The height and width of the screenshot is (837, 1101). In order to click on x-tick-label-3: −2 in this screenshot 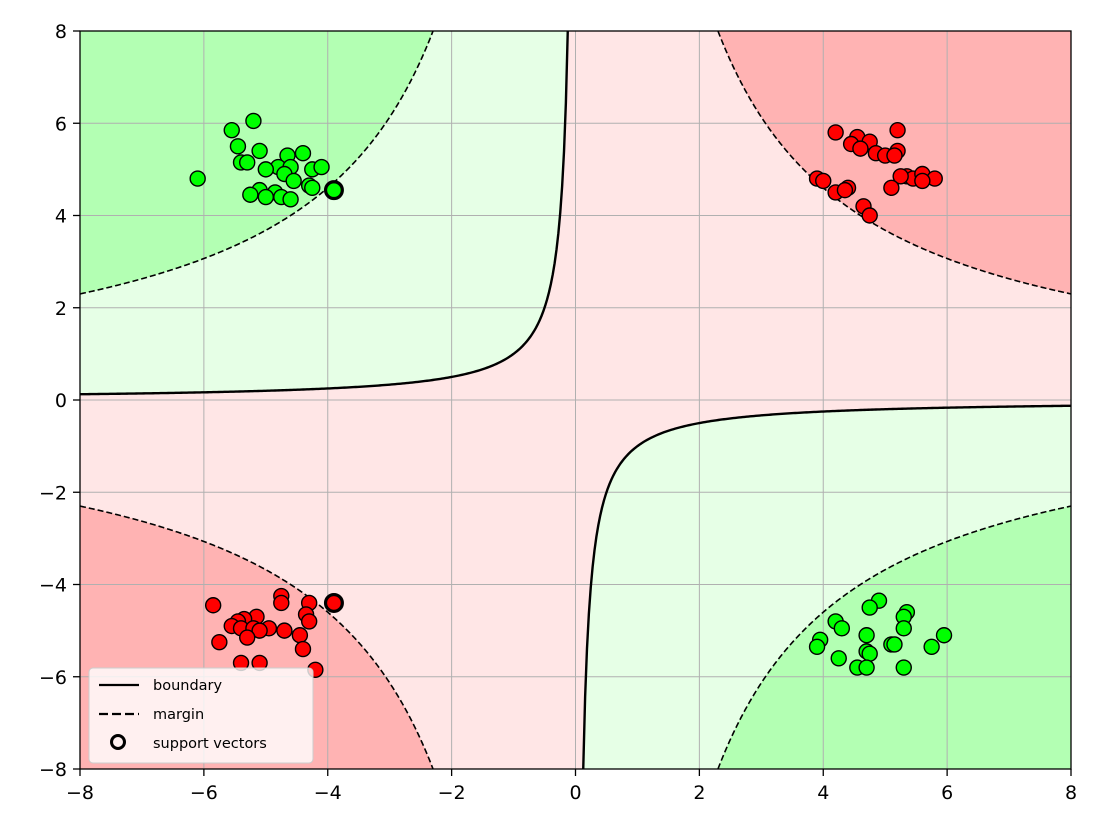, I will do `click(452, 793)`.